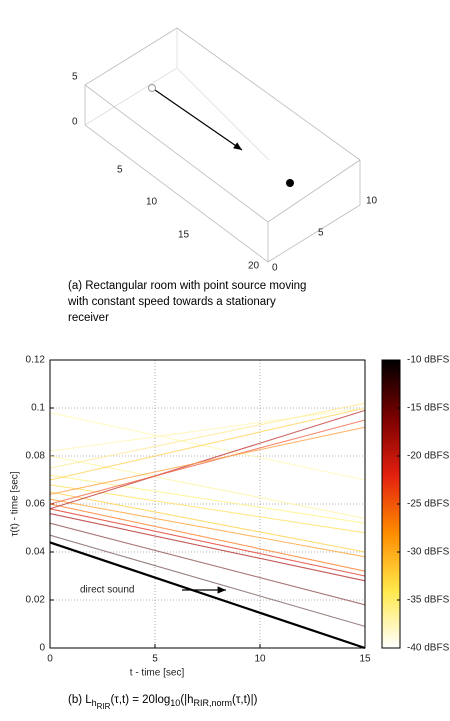 This screenshot has height=721, width=450. What do you see at coordinates (428, 408) in the screenshot?
I see `colorbar-tick-label: -15 dBFS` at bounding box center [428, 408].